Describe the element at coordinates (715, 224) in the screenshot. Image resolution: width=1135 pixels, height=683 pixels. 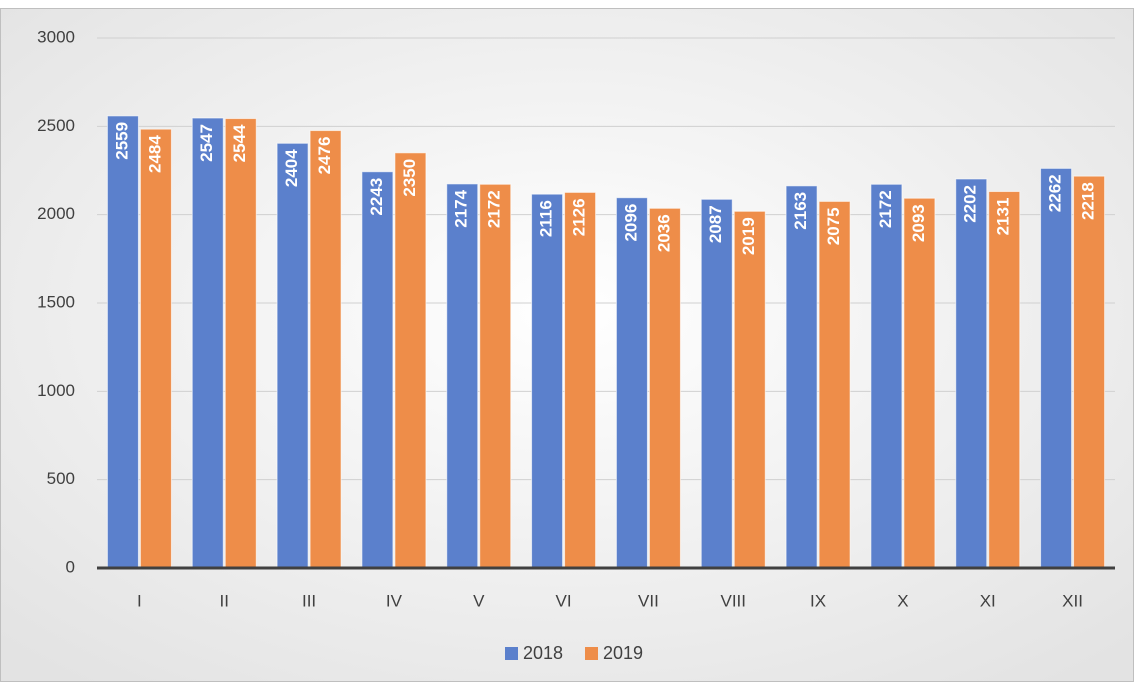
I see `data-label: 2087` at that location.